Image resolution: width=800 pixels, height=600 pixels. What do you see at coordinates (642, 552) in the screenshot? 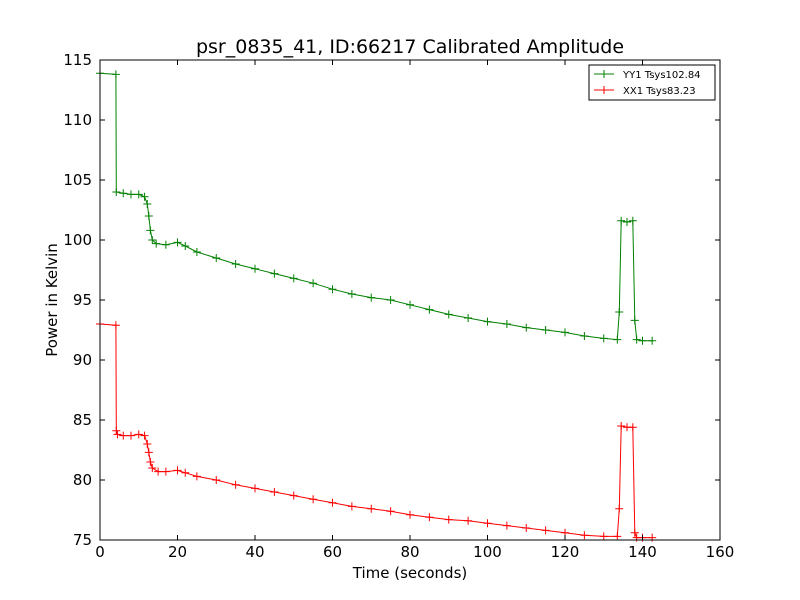
I see `x-tick-label: 140` at bounding box center [642, 552].